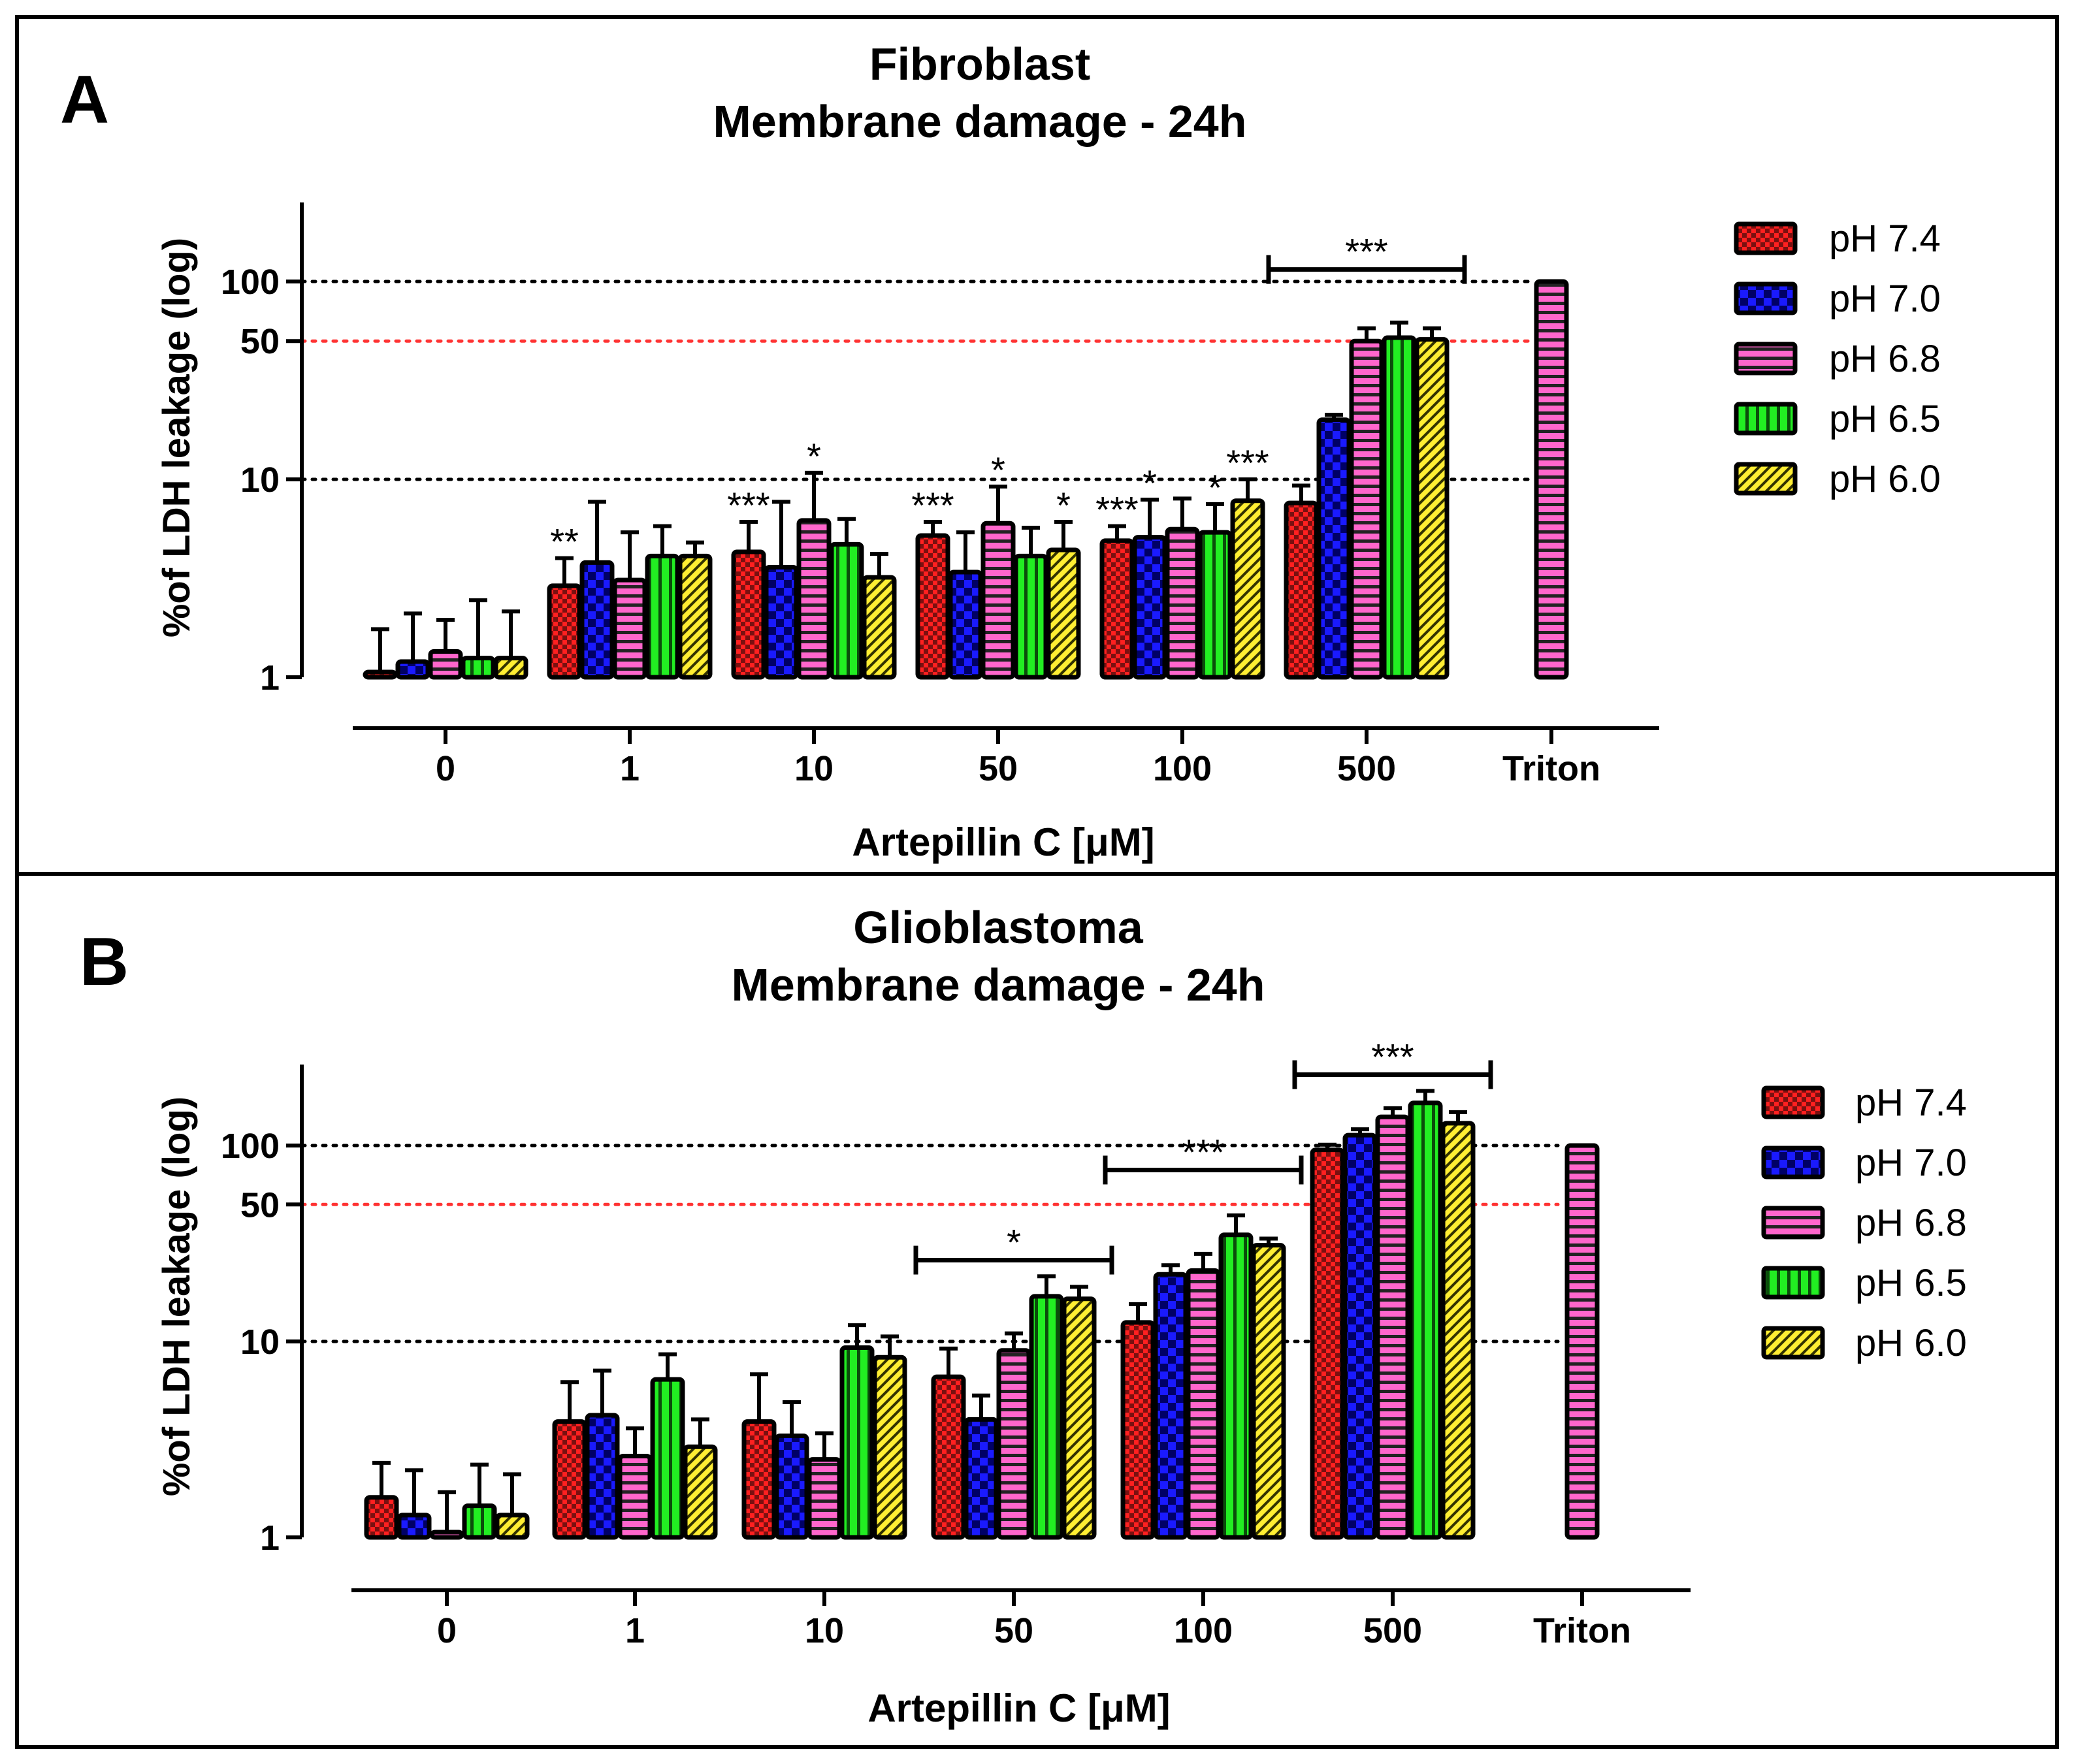  I want to click on panel-b-letter: B, so click(104, 962).